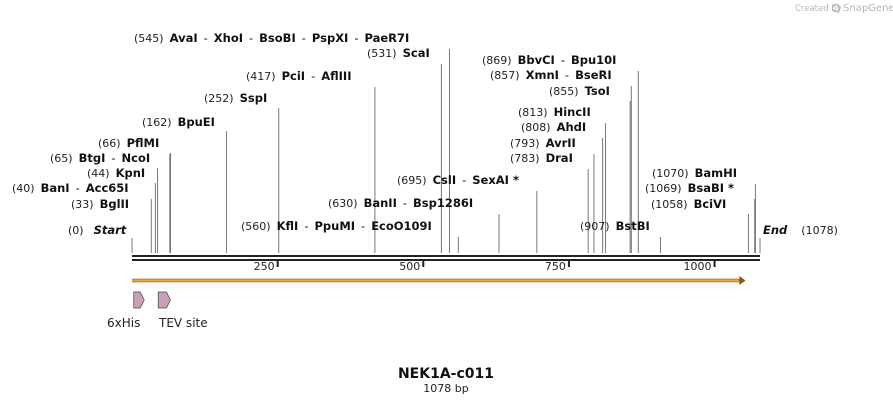 The image size is (893, 404). Describe the element at coordinates (554, 112) in the screenshot. I see `site-label: (813) HincII` at that location.